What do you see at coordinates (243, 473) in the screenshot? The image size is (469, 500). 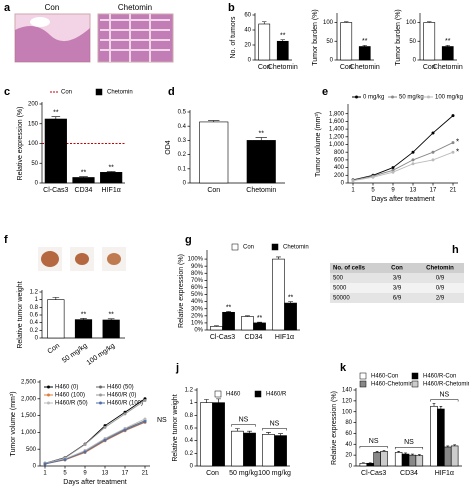 I see `x-tick-label: 50 mg/kg` at bounding box center [243, 473].